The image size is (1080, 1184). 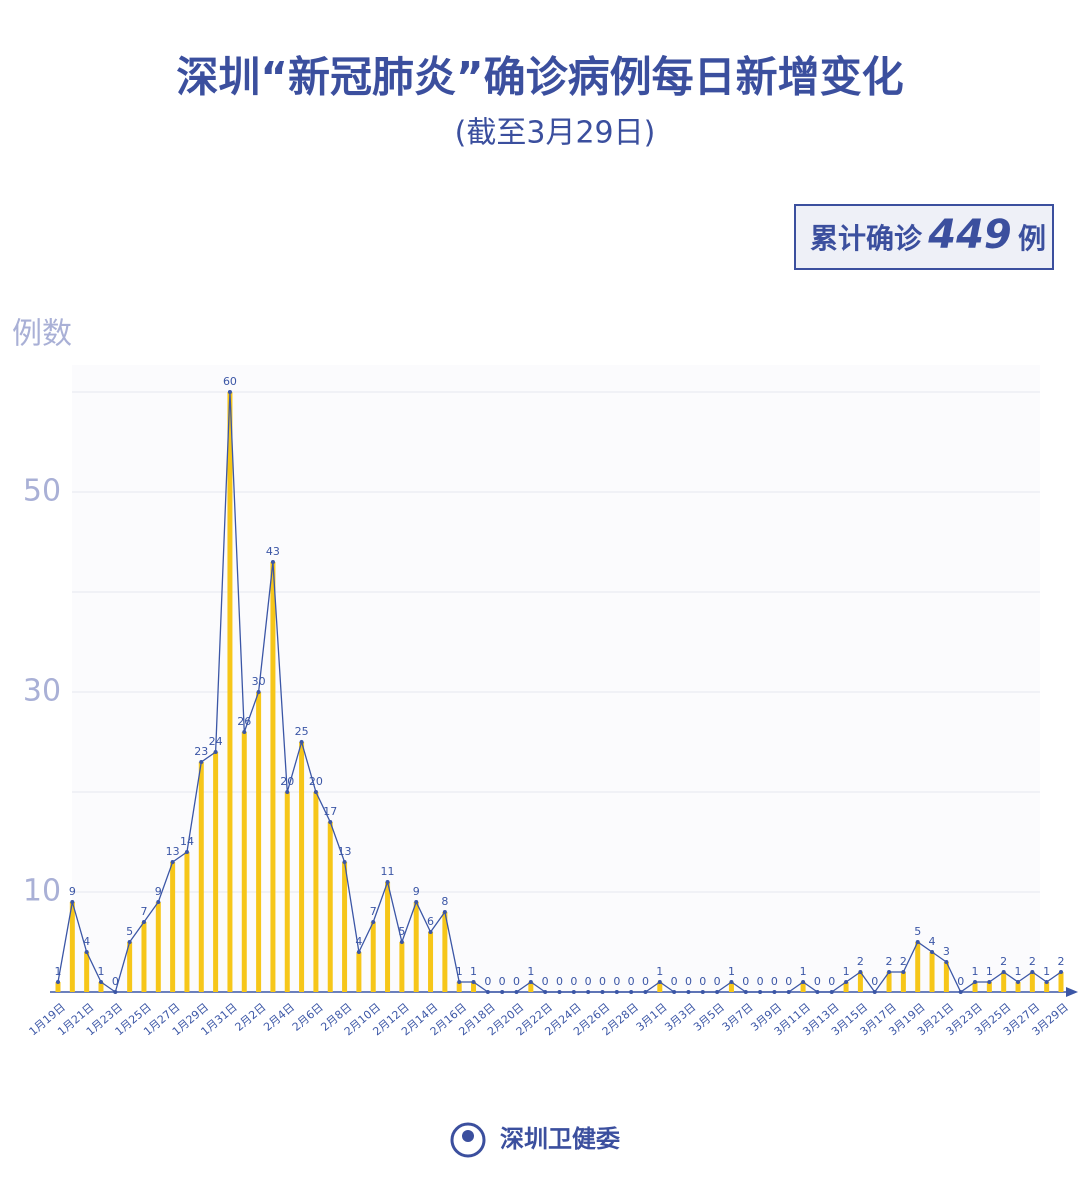 What do you see at coordinates (201, 751) in the screenshot?
I see `value-label: 23` at bounding box center [201, 751].